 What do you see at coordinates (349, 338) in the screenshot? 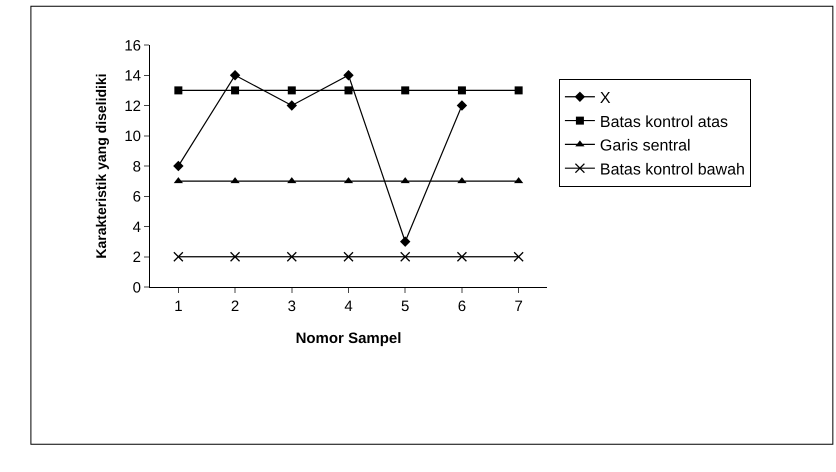
I see `x-axis-title: Nomor Sampel` at bounding box center [349, 338].